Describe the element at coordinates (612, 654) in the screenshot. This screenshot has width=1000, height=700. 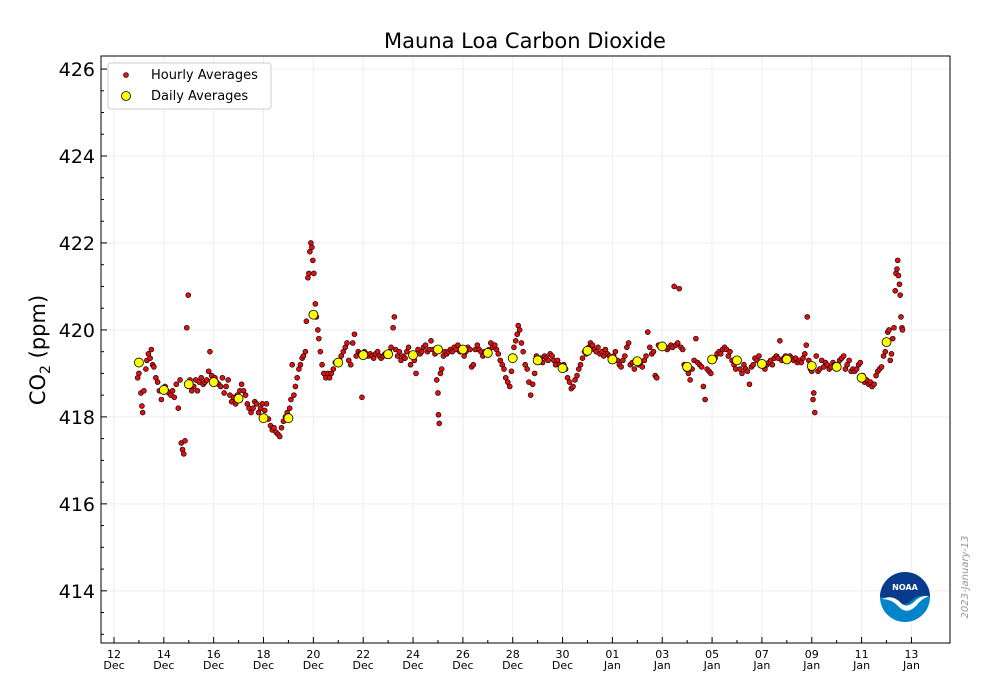
I see `x-tick-label-day: 01` at that location.